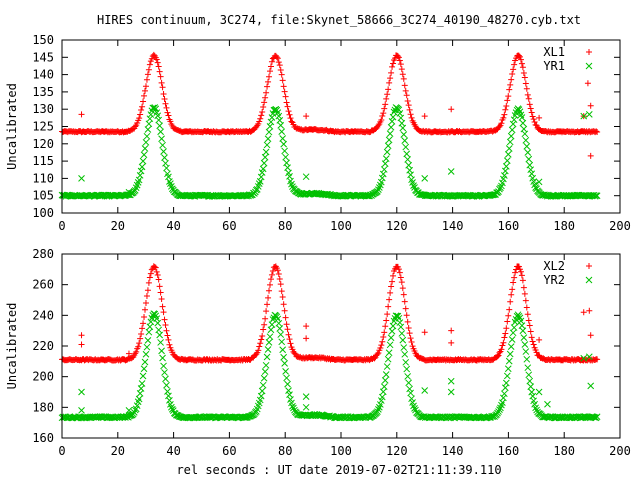 The width and height of the screenshot is (640, 484). I want to click on y-tick-label: 135, so click(43, 92).